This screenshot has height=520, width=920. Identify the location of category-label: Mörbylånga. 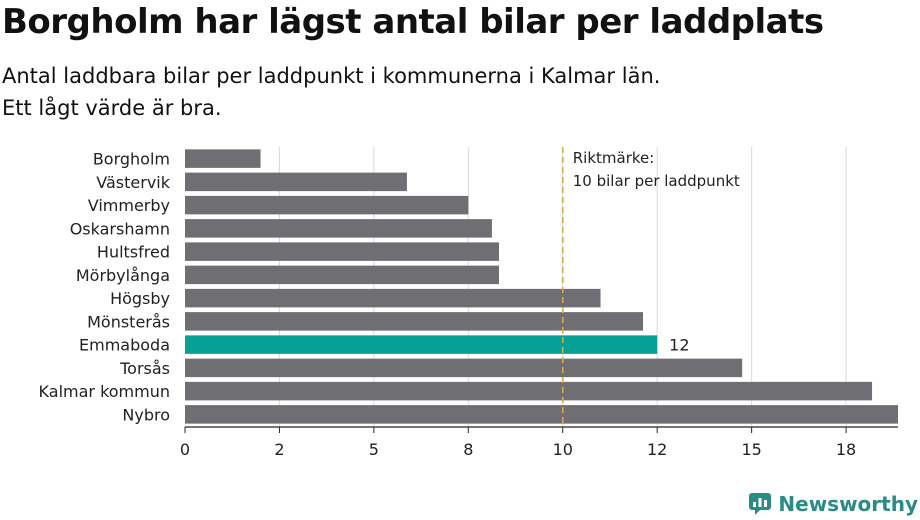
(123, 275).